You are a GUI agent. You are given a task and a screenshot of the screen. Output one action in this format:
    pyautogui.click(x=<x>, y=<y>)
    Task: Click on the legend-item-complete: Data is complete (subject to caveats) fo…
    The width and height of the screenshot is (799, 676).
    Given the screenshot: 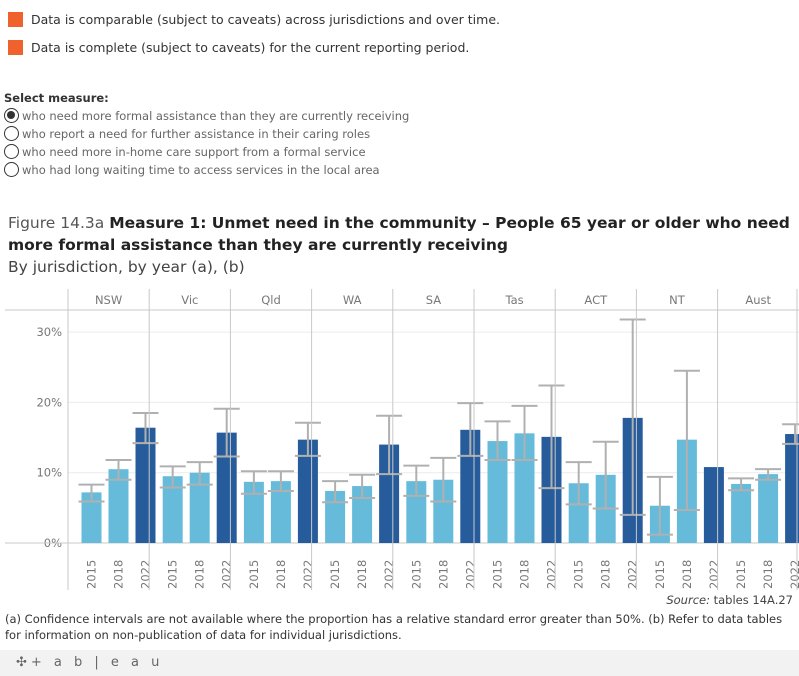 What is the action you would take?
    pyautogui.click(x=238, y=47)
    